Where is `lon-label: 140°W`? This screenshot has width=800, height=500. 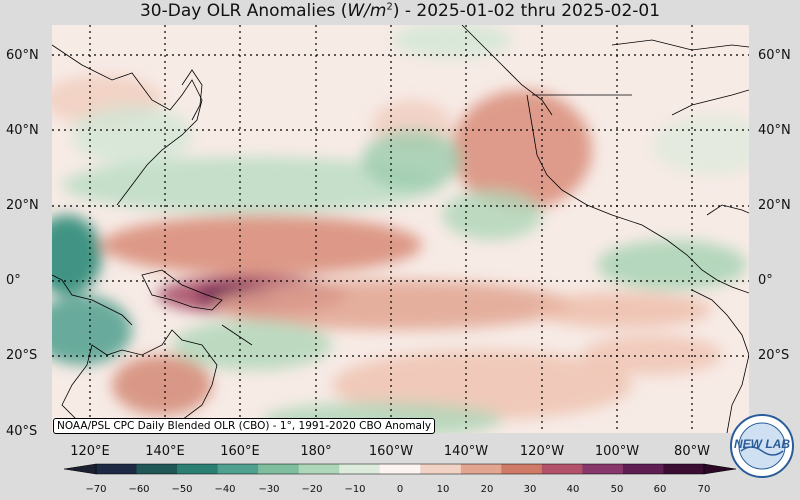 lon-label: 140°W is located at coordinates (466, 451).